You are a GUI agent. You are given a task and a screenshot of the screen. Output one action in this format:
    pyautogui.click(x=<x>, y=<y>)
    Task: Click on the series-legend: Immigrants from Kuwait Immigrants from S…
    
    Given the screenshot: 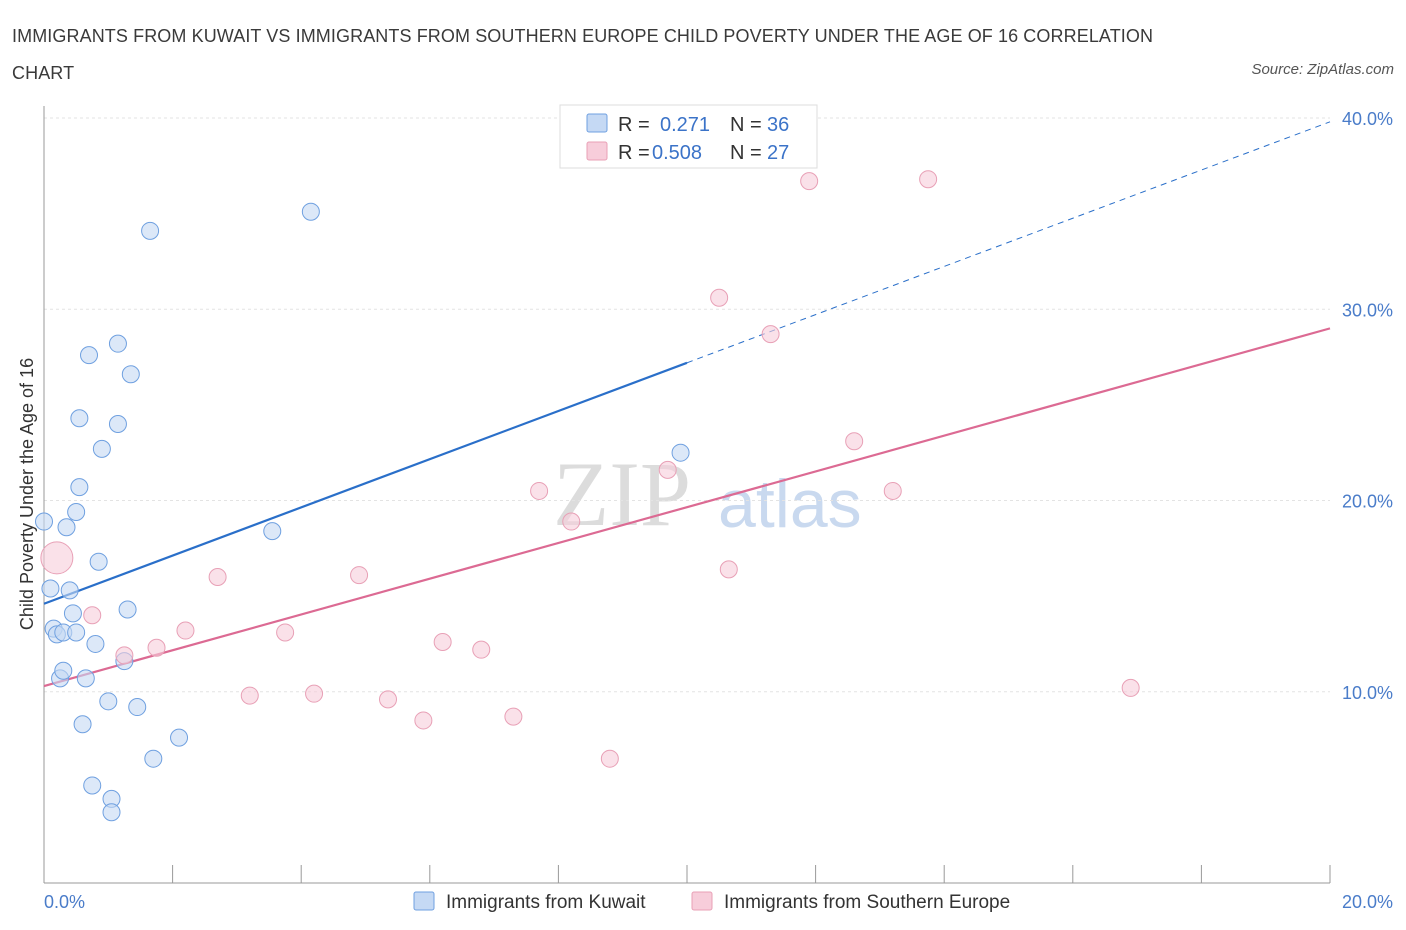 What is the action you would take?
    pyautogui.click(x=711, y=902)
    